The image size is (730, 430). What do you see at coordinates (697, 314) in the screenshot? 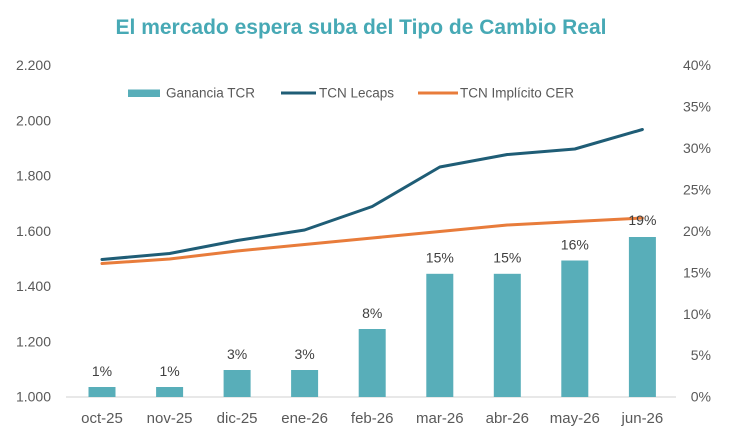
I see `svg-text: 10%` at bounding box center [697, 314].